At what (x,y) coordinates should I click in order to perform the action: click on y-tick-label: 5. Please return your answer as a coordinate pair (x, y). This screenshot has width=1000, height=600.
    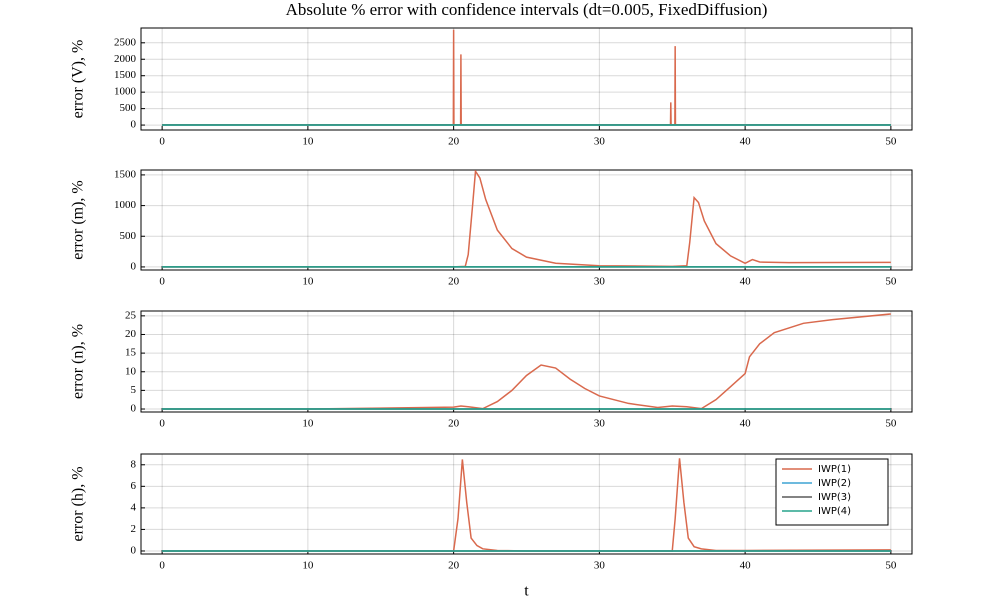
    Looking at the image, I should click on (134, 390).